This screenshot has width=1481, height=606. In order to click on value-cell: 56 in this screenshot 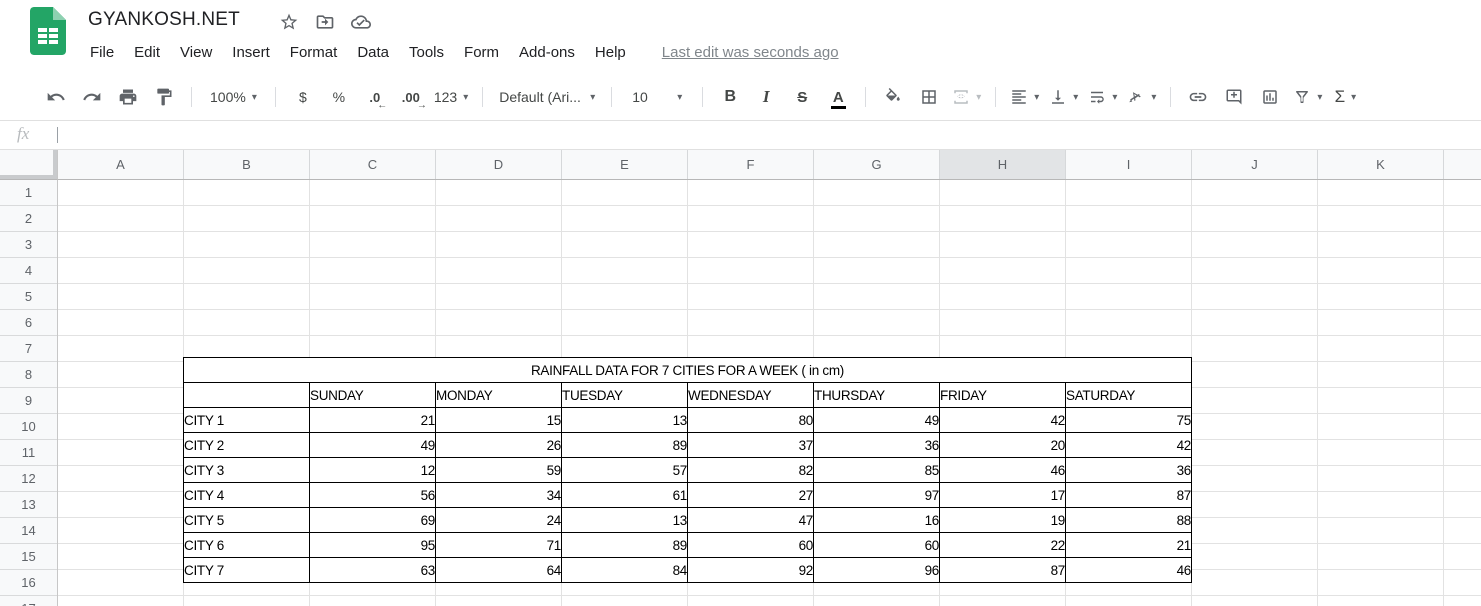, I will do `click(372, 495)`.